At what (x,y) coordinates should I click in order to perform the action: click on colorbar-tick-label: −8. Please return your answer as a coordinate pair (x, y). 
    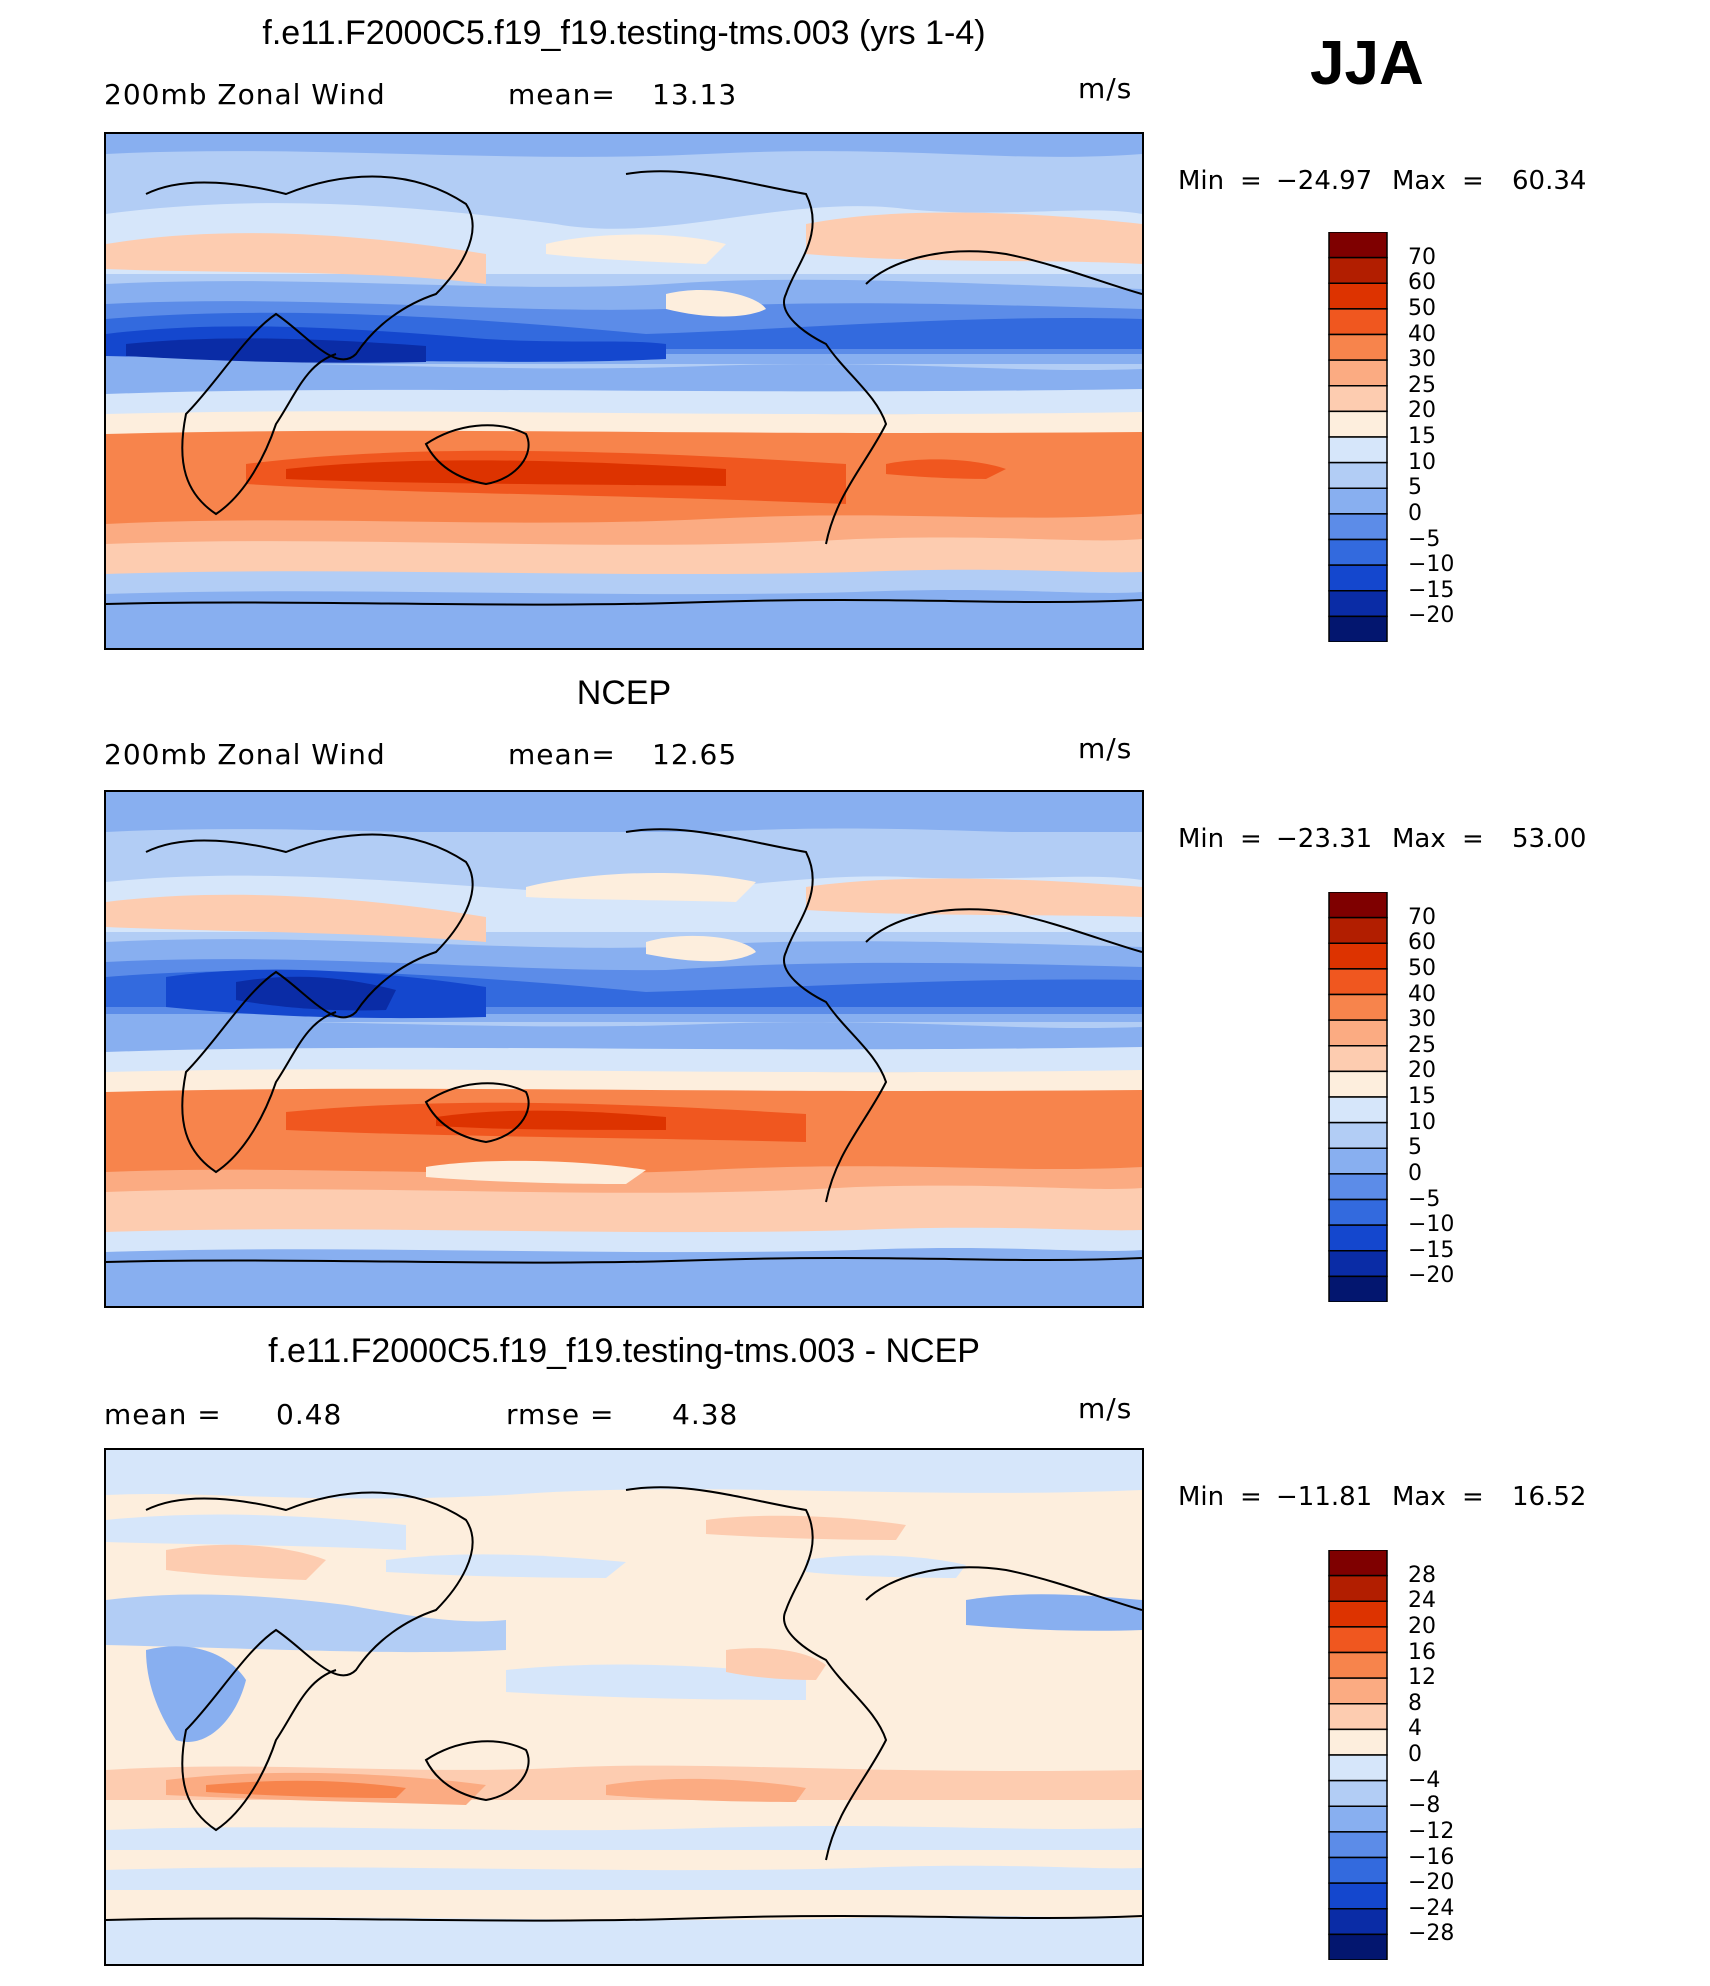
    Looking at the image, I should click on (1424, 1806).